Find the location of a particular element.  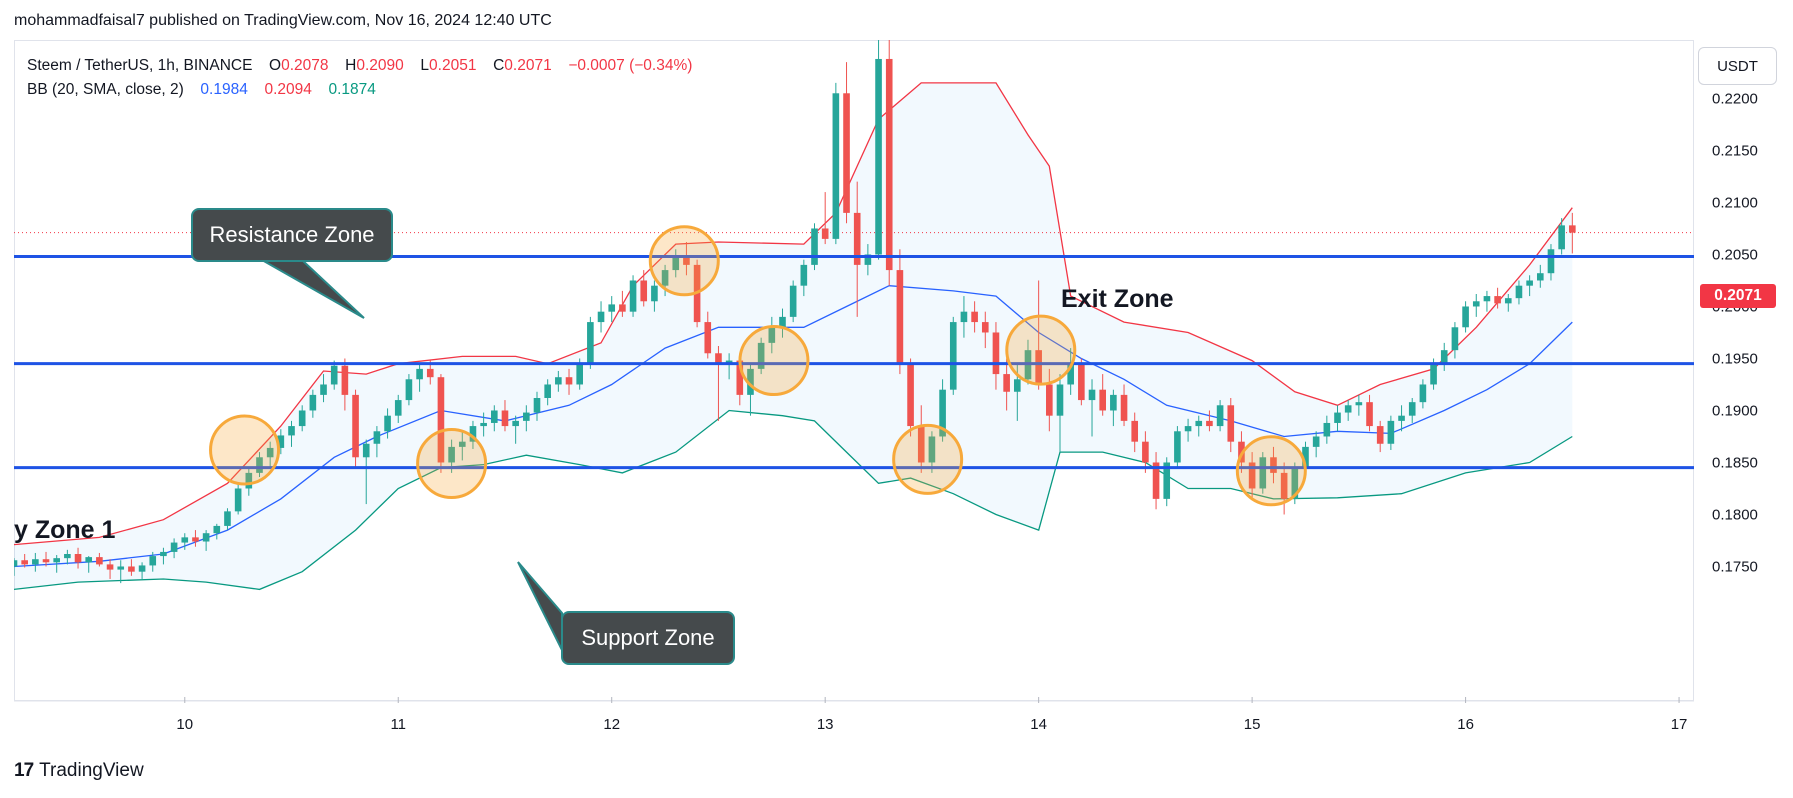

last-price-tag: 0.2071 is located at coordinates (1738, 296).